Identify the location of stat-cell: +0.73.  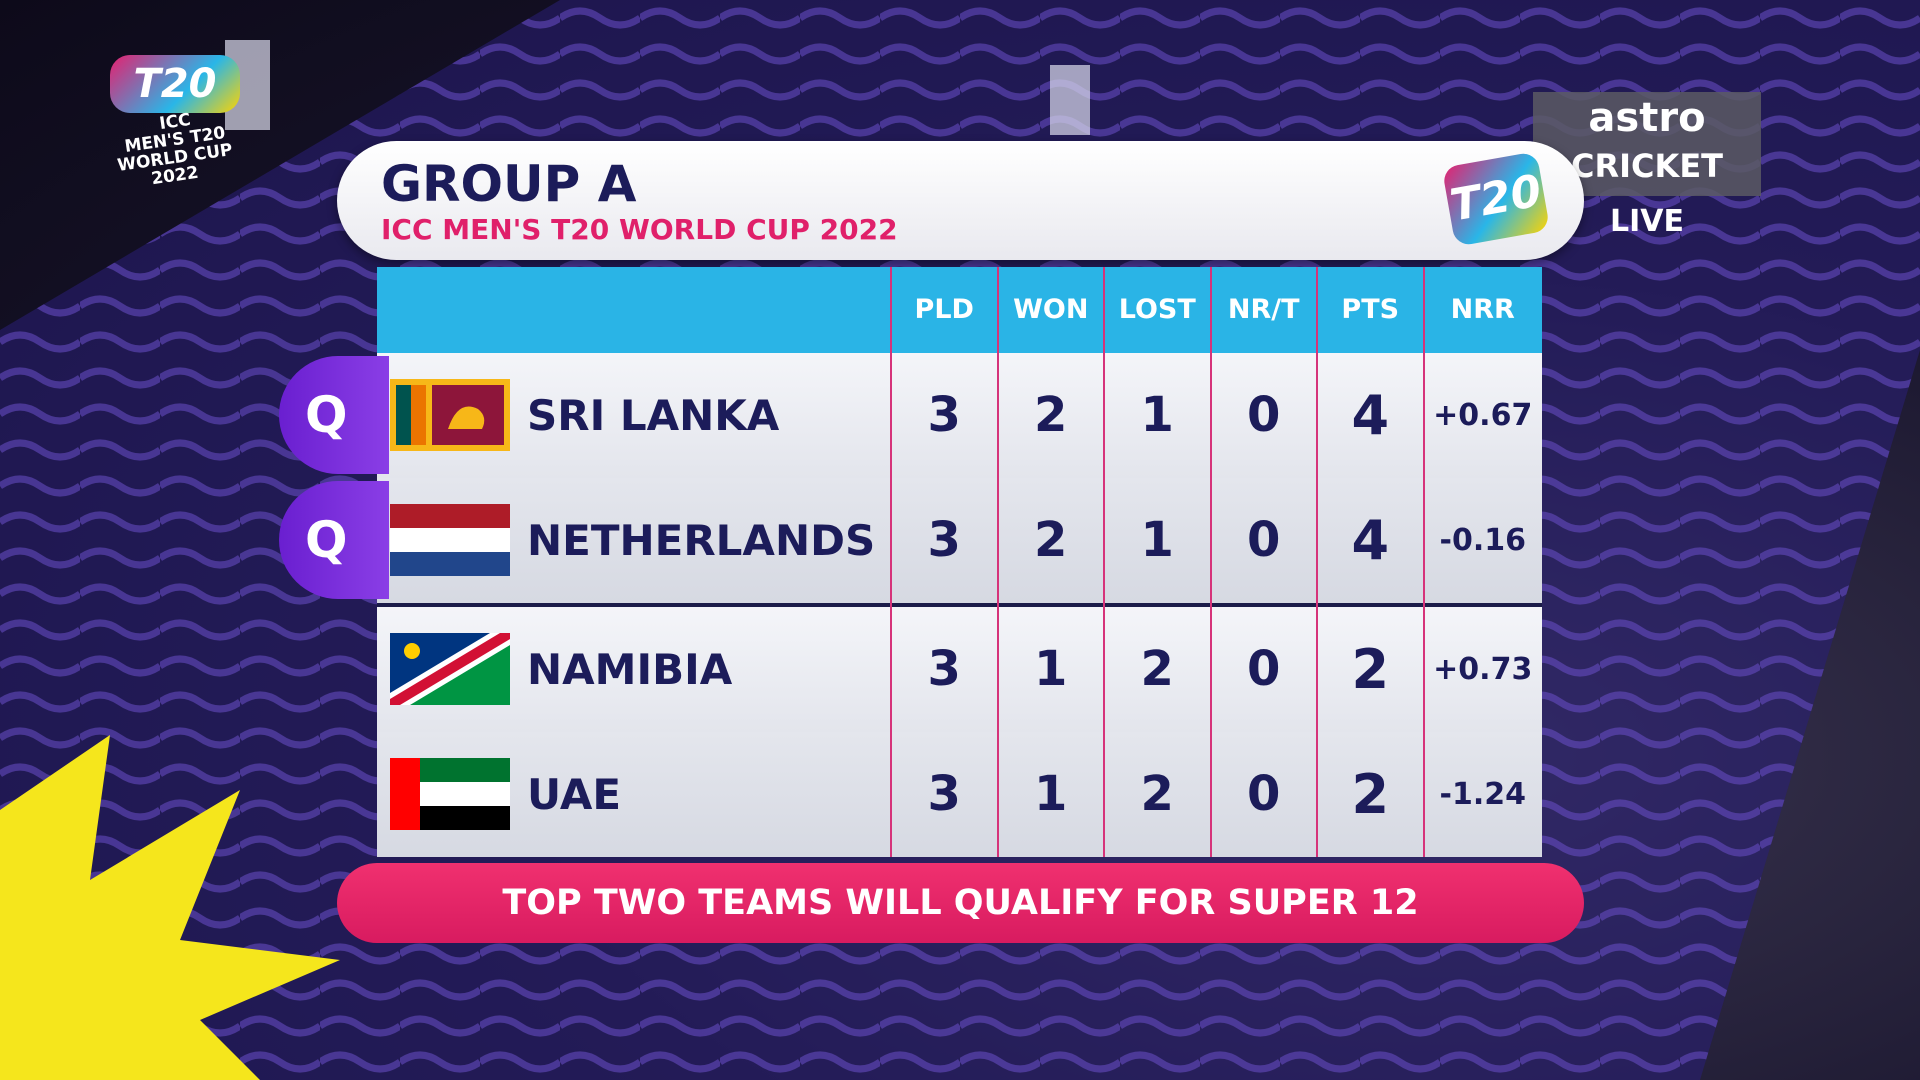
(1483, 669).